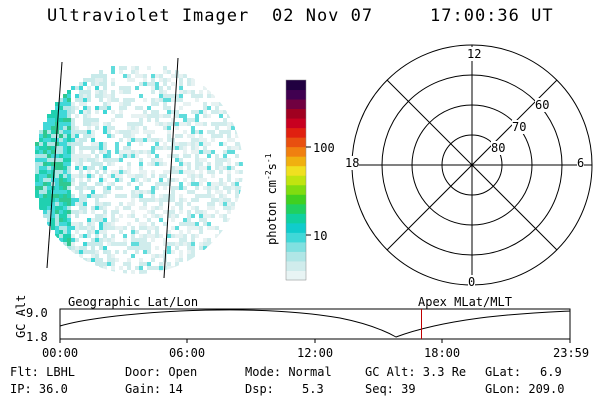 The image size is (600, 400). What do you see at coordinates (187, 353) in the screenshot?
I see `x-label-0600: 06:00` at bounding box center [187, 353].